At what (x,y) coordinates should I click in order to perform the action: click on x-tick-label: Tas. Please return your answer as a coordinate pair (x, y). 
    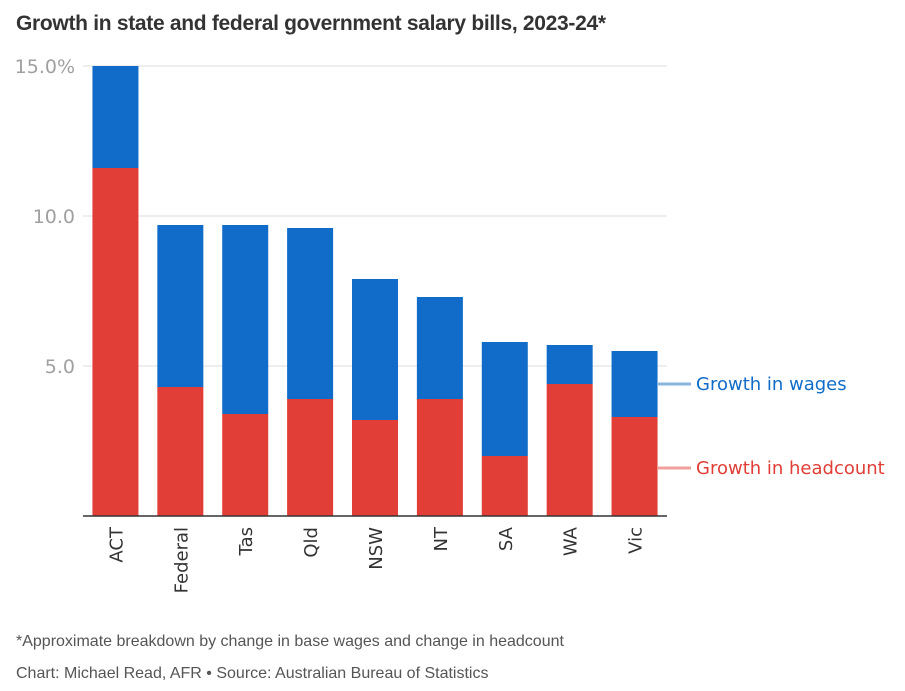
    Looking at the image, I should click on (246, 541).